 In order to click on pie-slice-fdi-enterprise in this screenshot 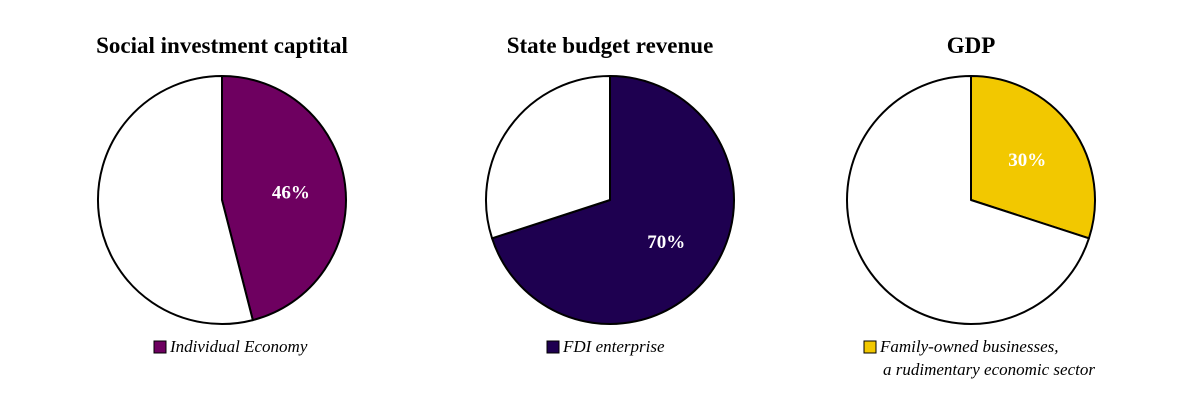, I will do `click(613, 200)`.